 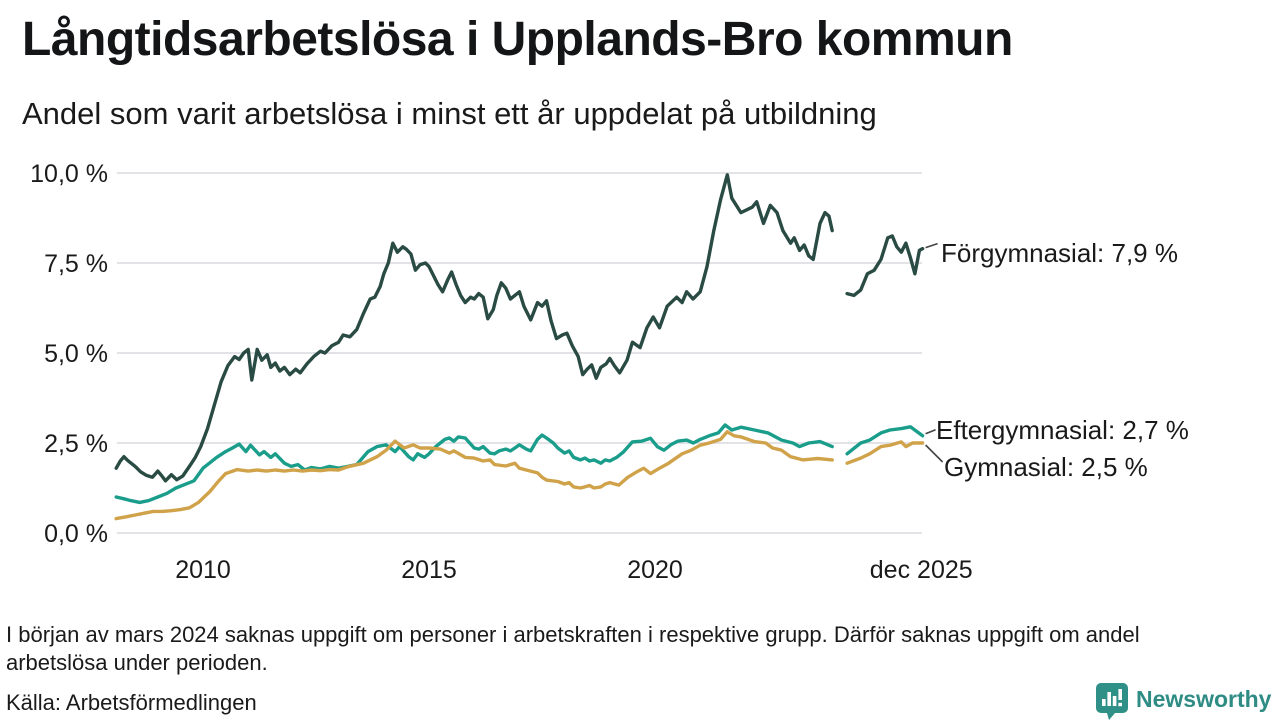 I want to click on source-text: Källa: Arbetsförmedlingen, so click(x=131, y=702).